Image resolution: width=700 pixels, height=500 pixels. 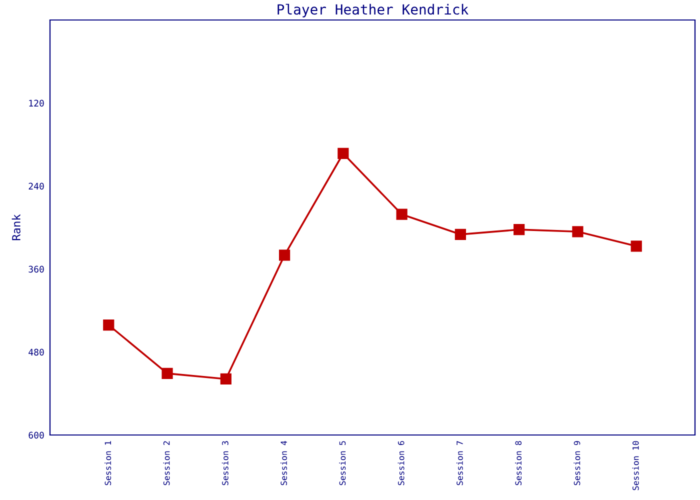 What do you see at coordinates (36, 103) in the screenshot?
I see `y-tick-label: 120` at bounding box center [36, 103].